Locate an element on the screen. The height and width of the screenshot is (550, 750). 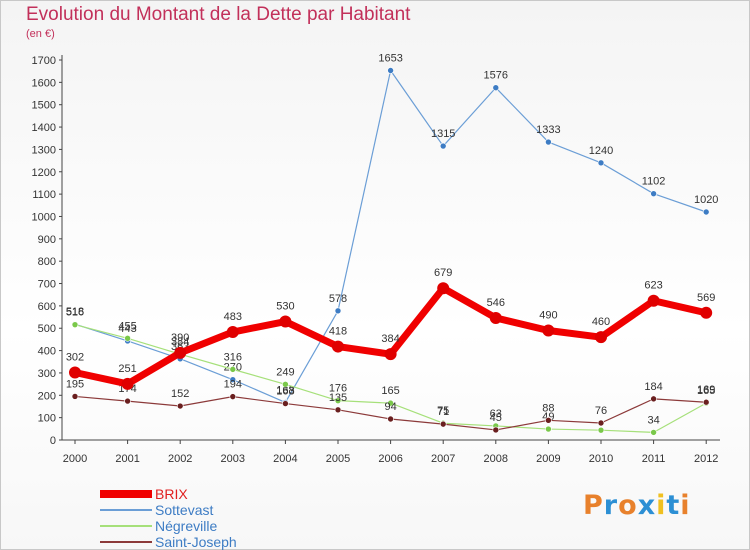
data-label: 71 is located at coordinates (443, 412).